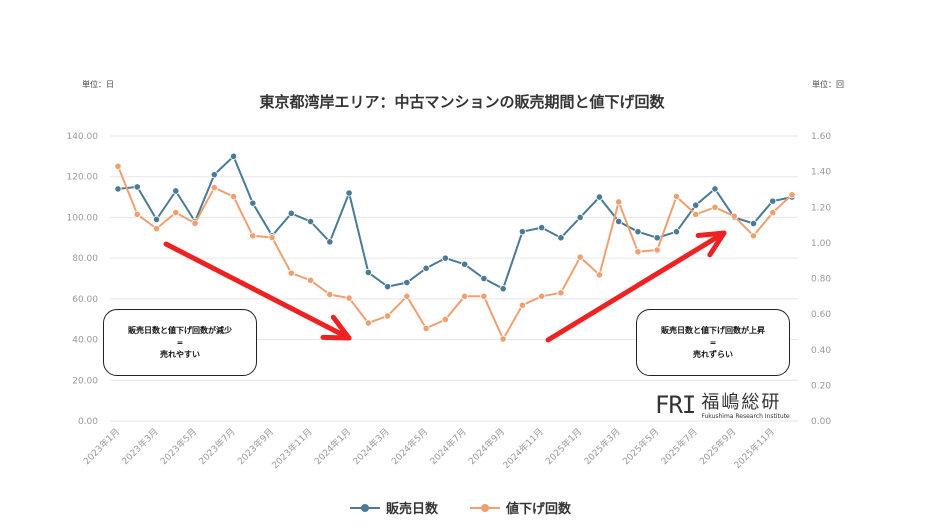  Describe the element at coordinates (563, 446) in the screenshot. I see `x-tick-label: 2025年1月` at that location.